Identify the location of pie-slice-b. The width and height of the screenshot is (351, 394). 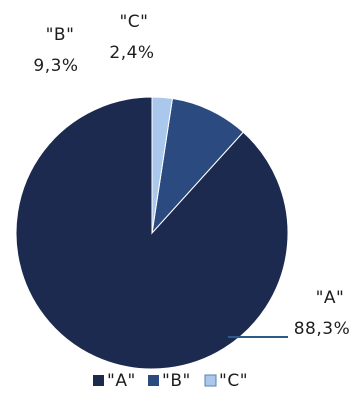
(197, 166).